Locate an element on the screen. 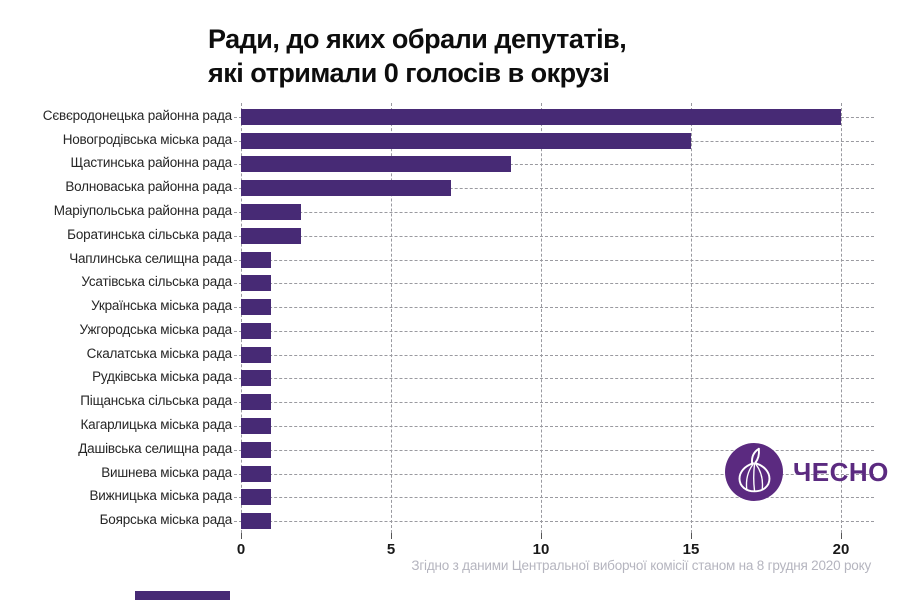 The width and height of the screenshot is (900, 600). x-tick-label: 20 is located at coordinates (841, 549).